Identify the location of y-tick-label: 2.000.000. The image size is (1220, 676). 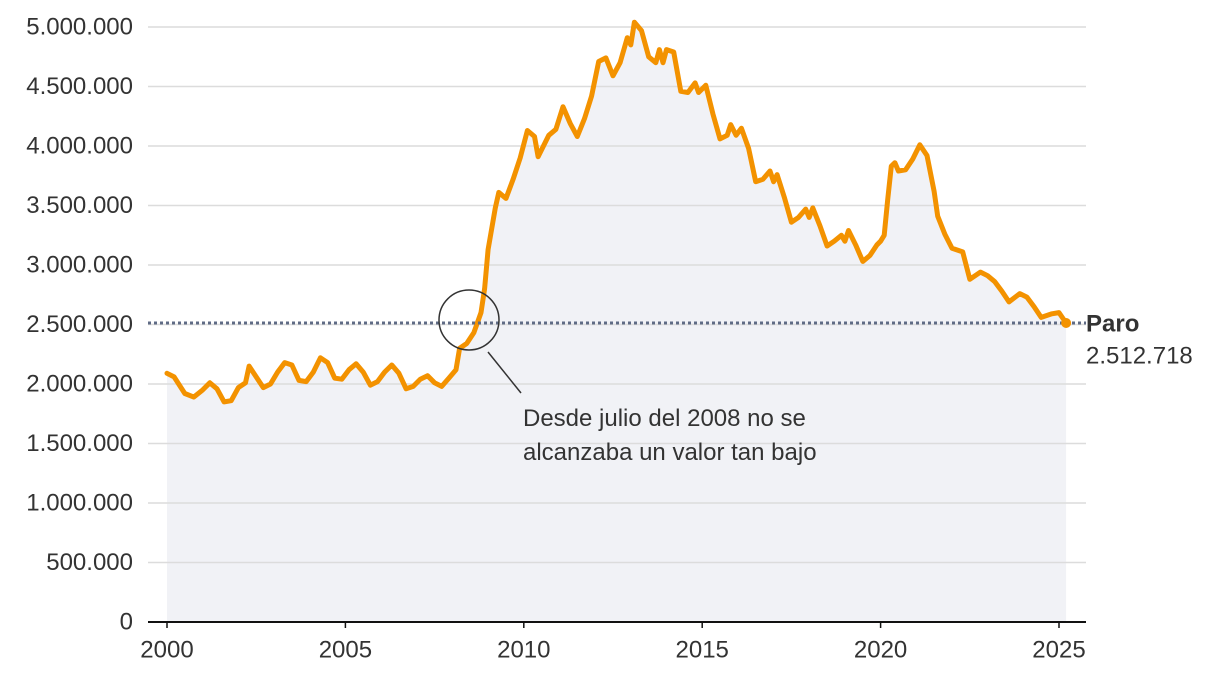
(79, 383).